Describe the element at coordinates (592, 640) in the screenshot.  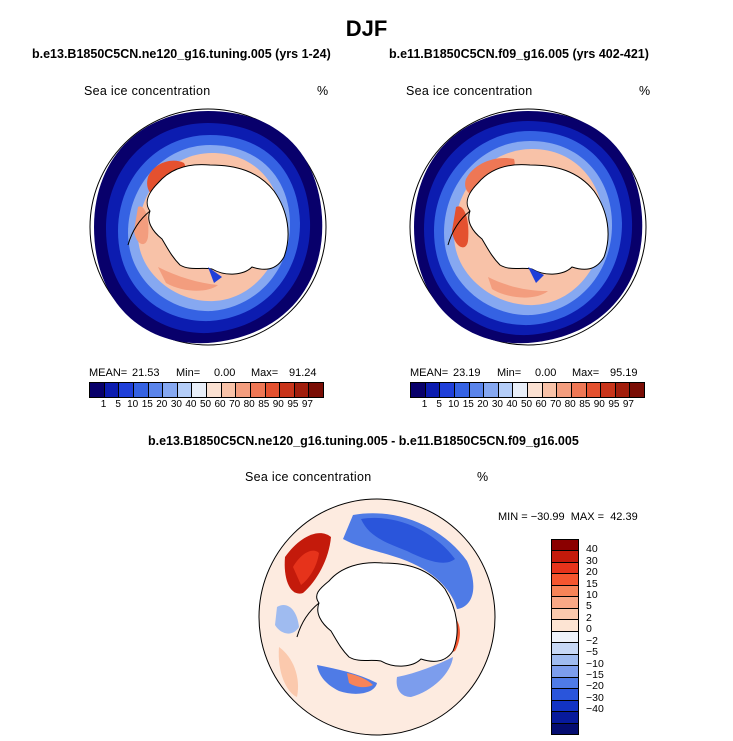
I see `diff-colorbar-tick-label: −2` at that location.